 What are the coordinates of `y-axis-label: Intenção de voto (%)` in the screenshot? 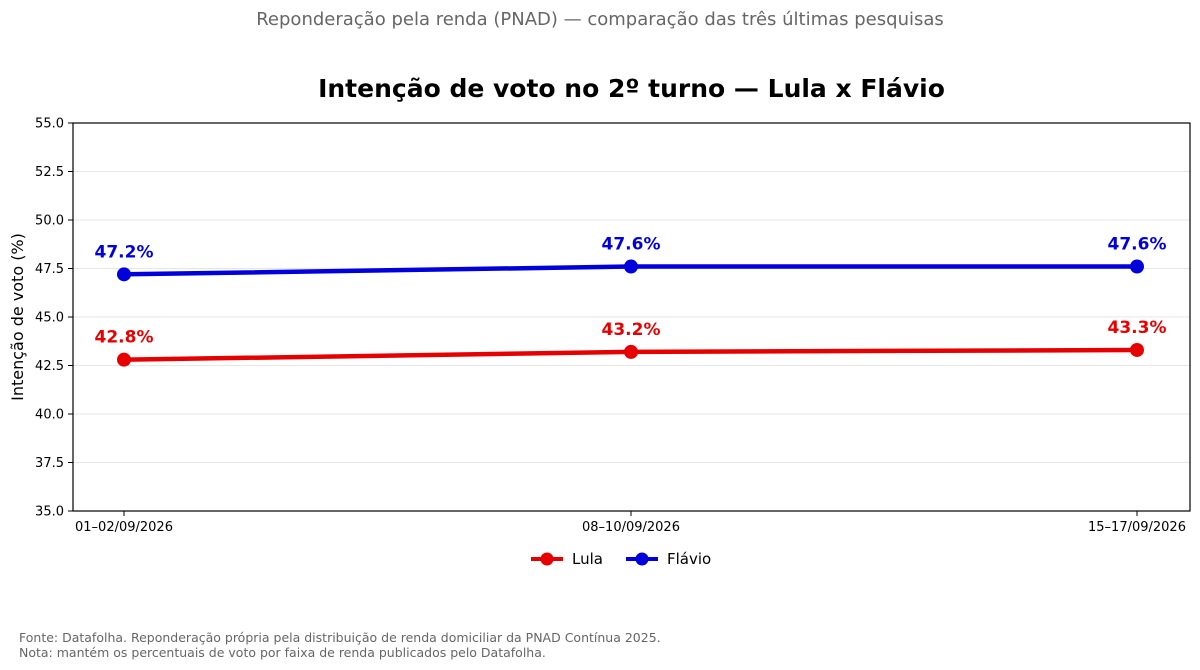 It's located at (17, 317).